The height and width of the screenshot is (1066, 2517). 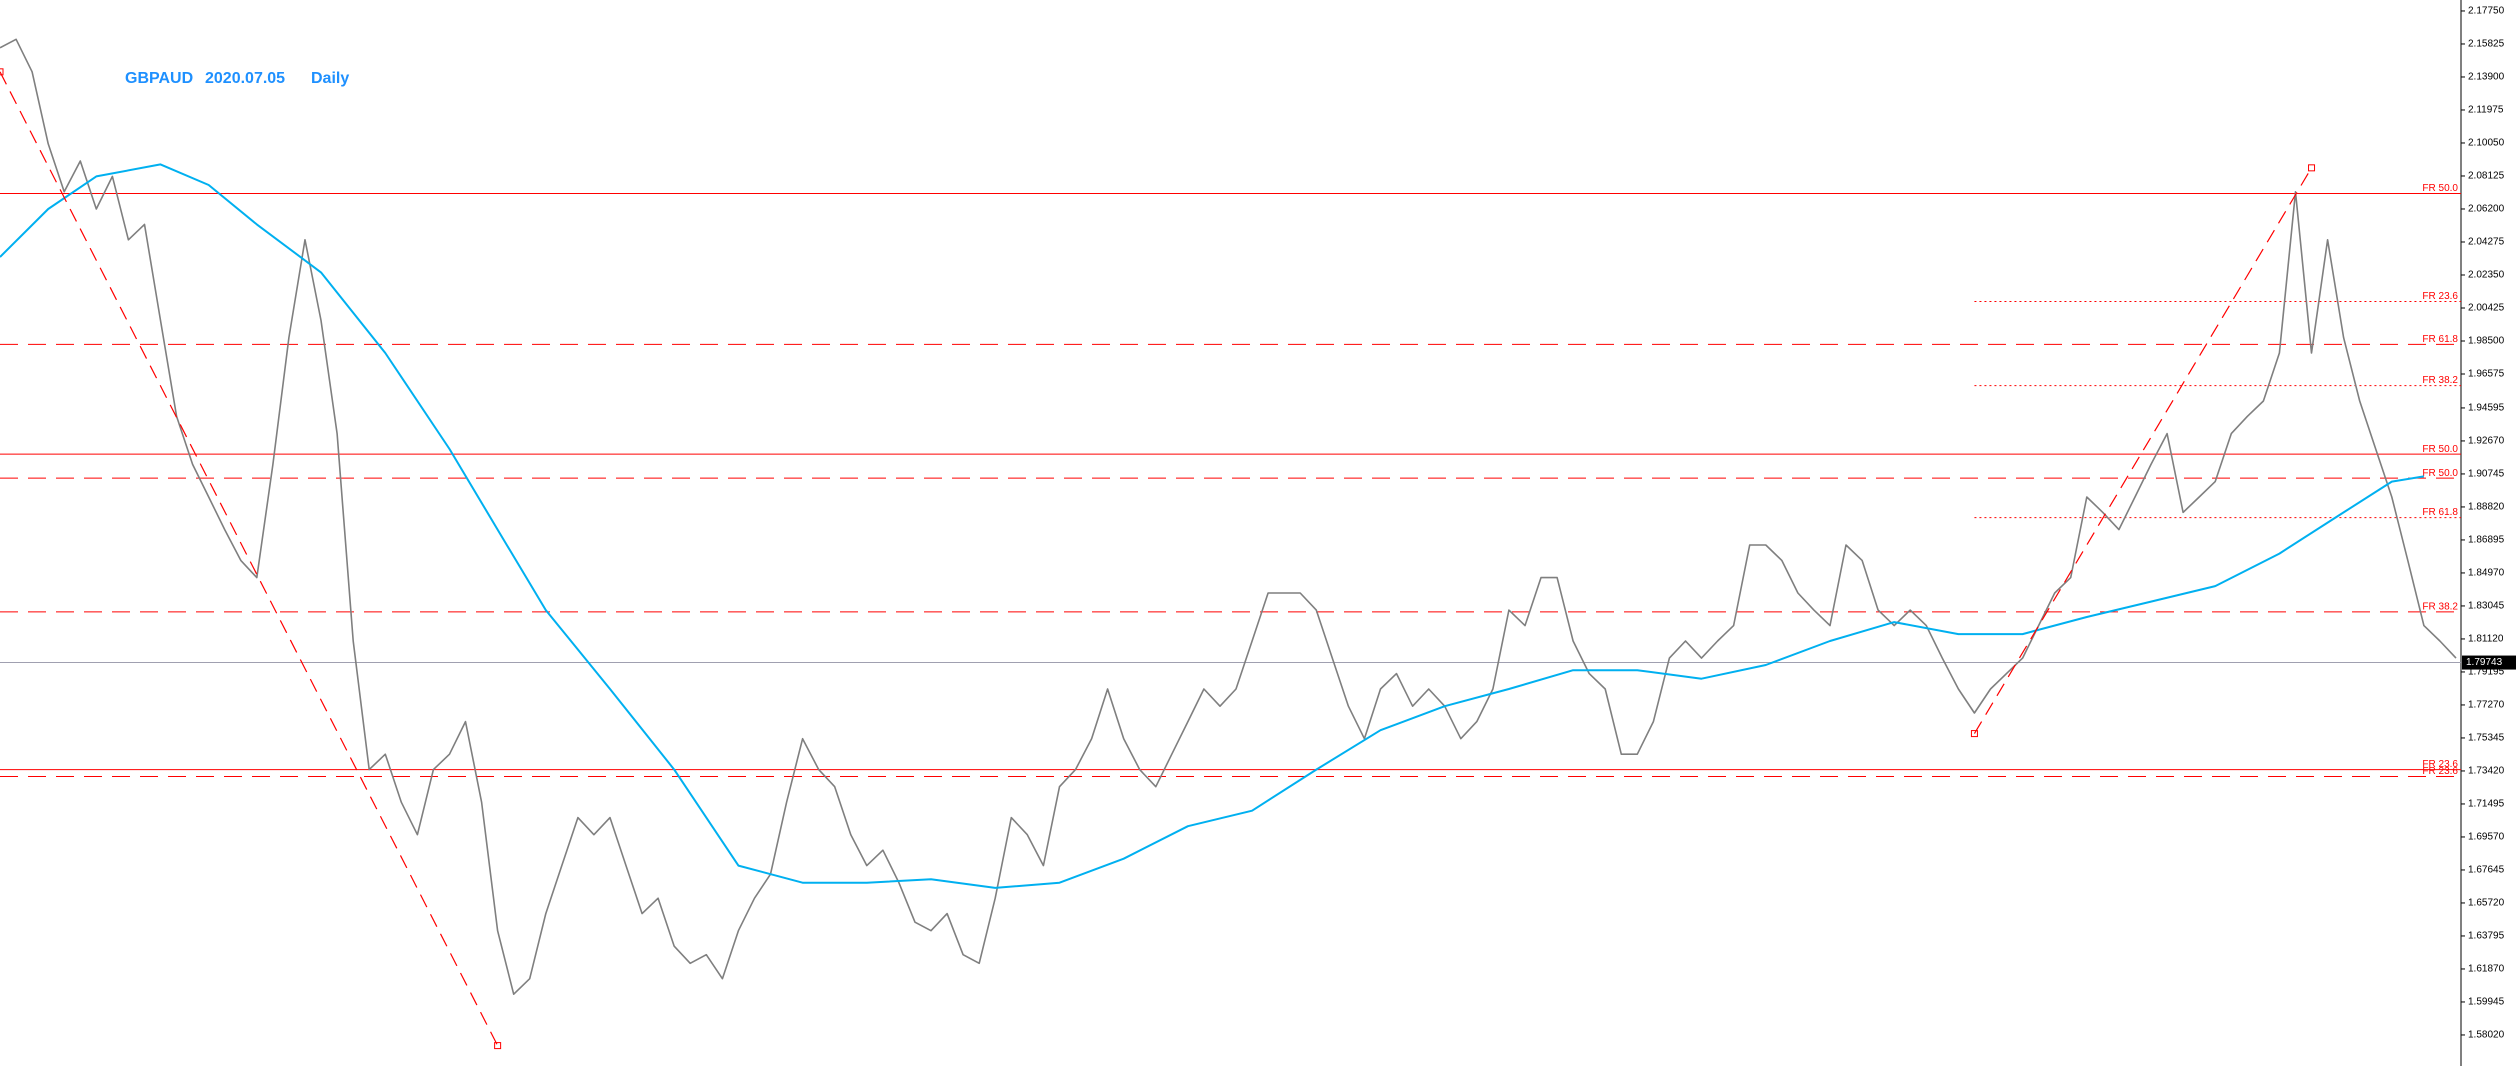 I want to click on y-tick-label: 1.73420, so click(x=2486, y=771).